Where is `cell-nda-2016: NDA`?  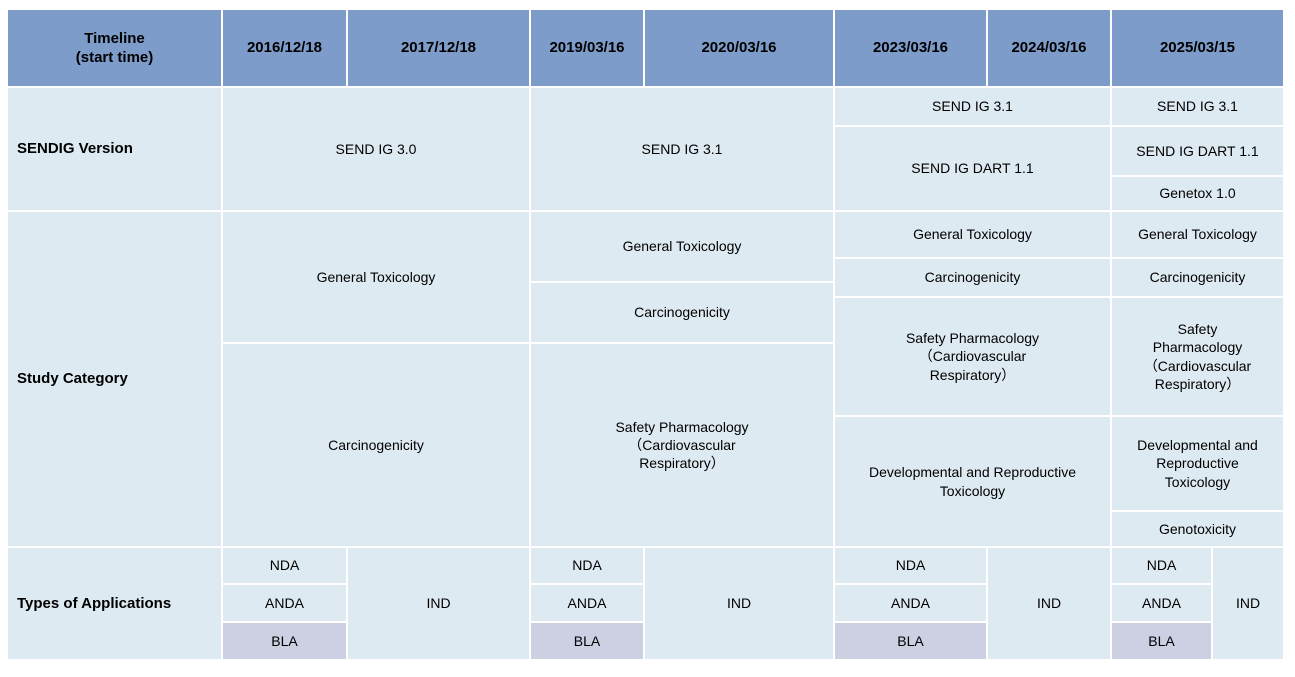
cell-nda-2016: NDA is located at coordinates (284, 565).